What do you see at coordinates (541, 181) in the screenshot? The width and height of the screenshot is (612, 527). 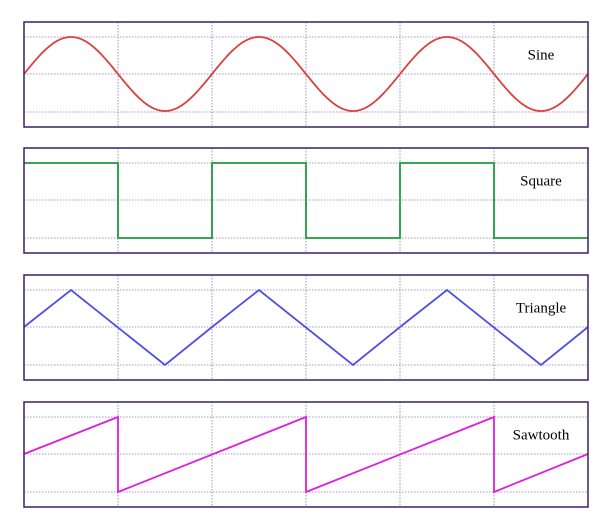 I see `waveform-label: Square` at bounding box center [541, 181].